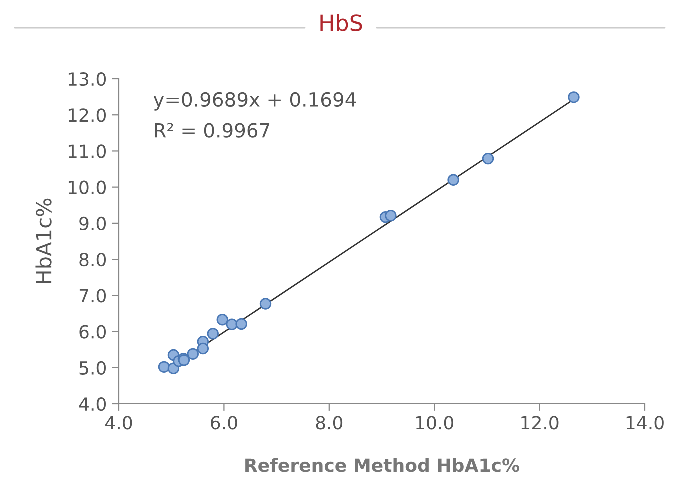 This screenshot has width=682, height=489. Describe the element at coordinates (93, 296) in the screenshot. I see `y-tick-label: 7.0` at that location.